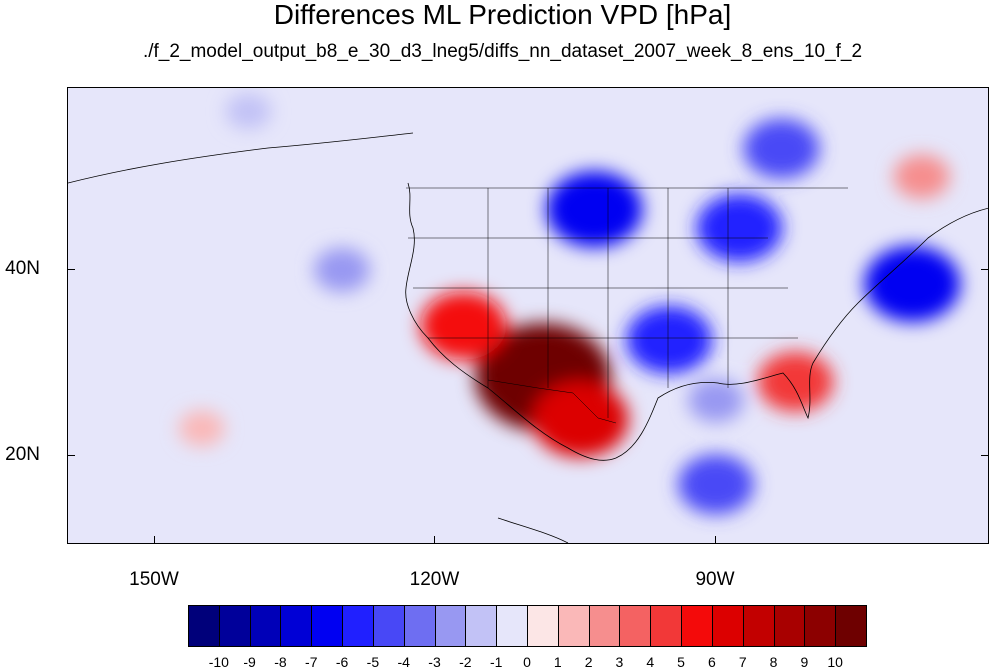 The height and width of the screenshot is (672, 1005). Describe the element at coordinates (773, 662) in the screenshot. I see `colorbar-label: 8` at that location.